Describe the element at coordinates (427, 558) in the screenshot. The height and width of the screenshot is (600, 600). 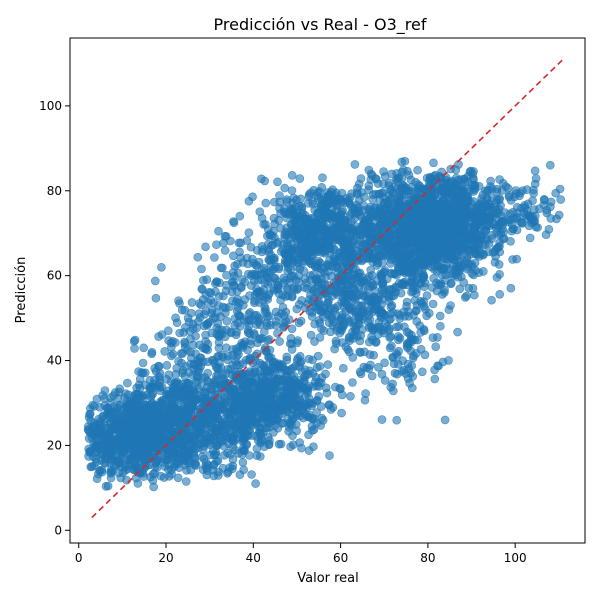
I see `x-tick-label: 80` at that location.